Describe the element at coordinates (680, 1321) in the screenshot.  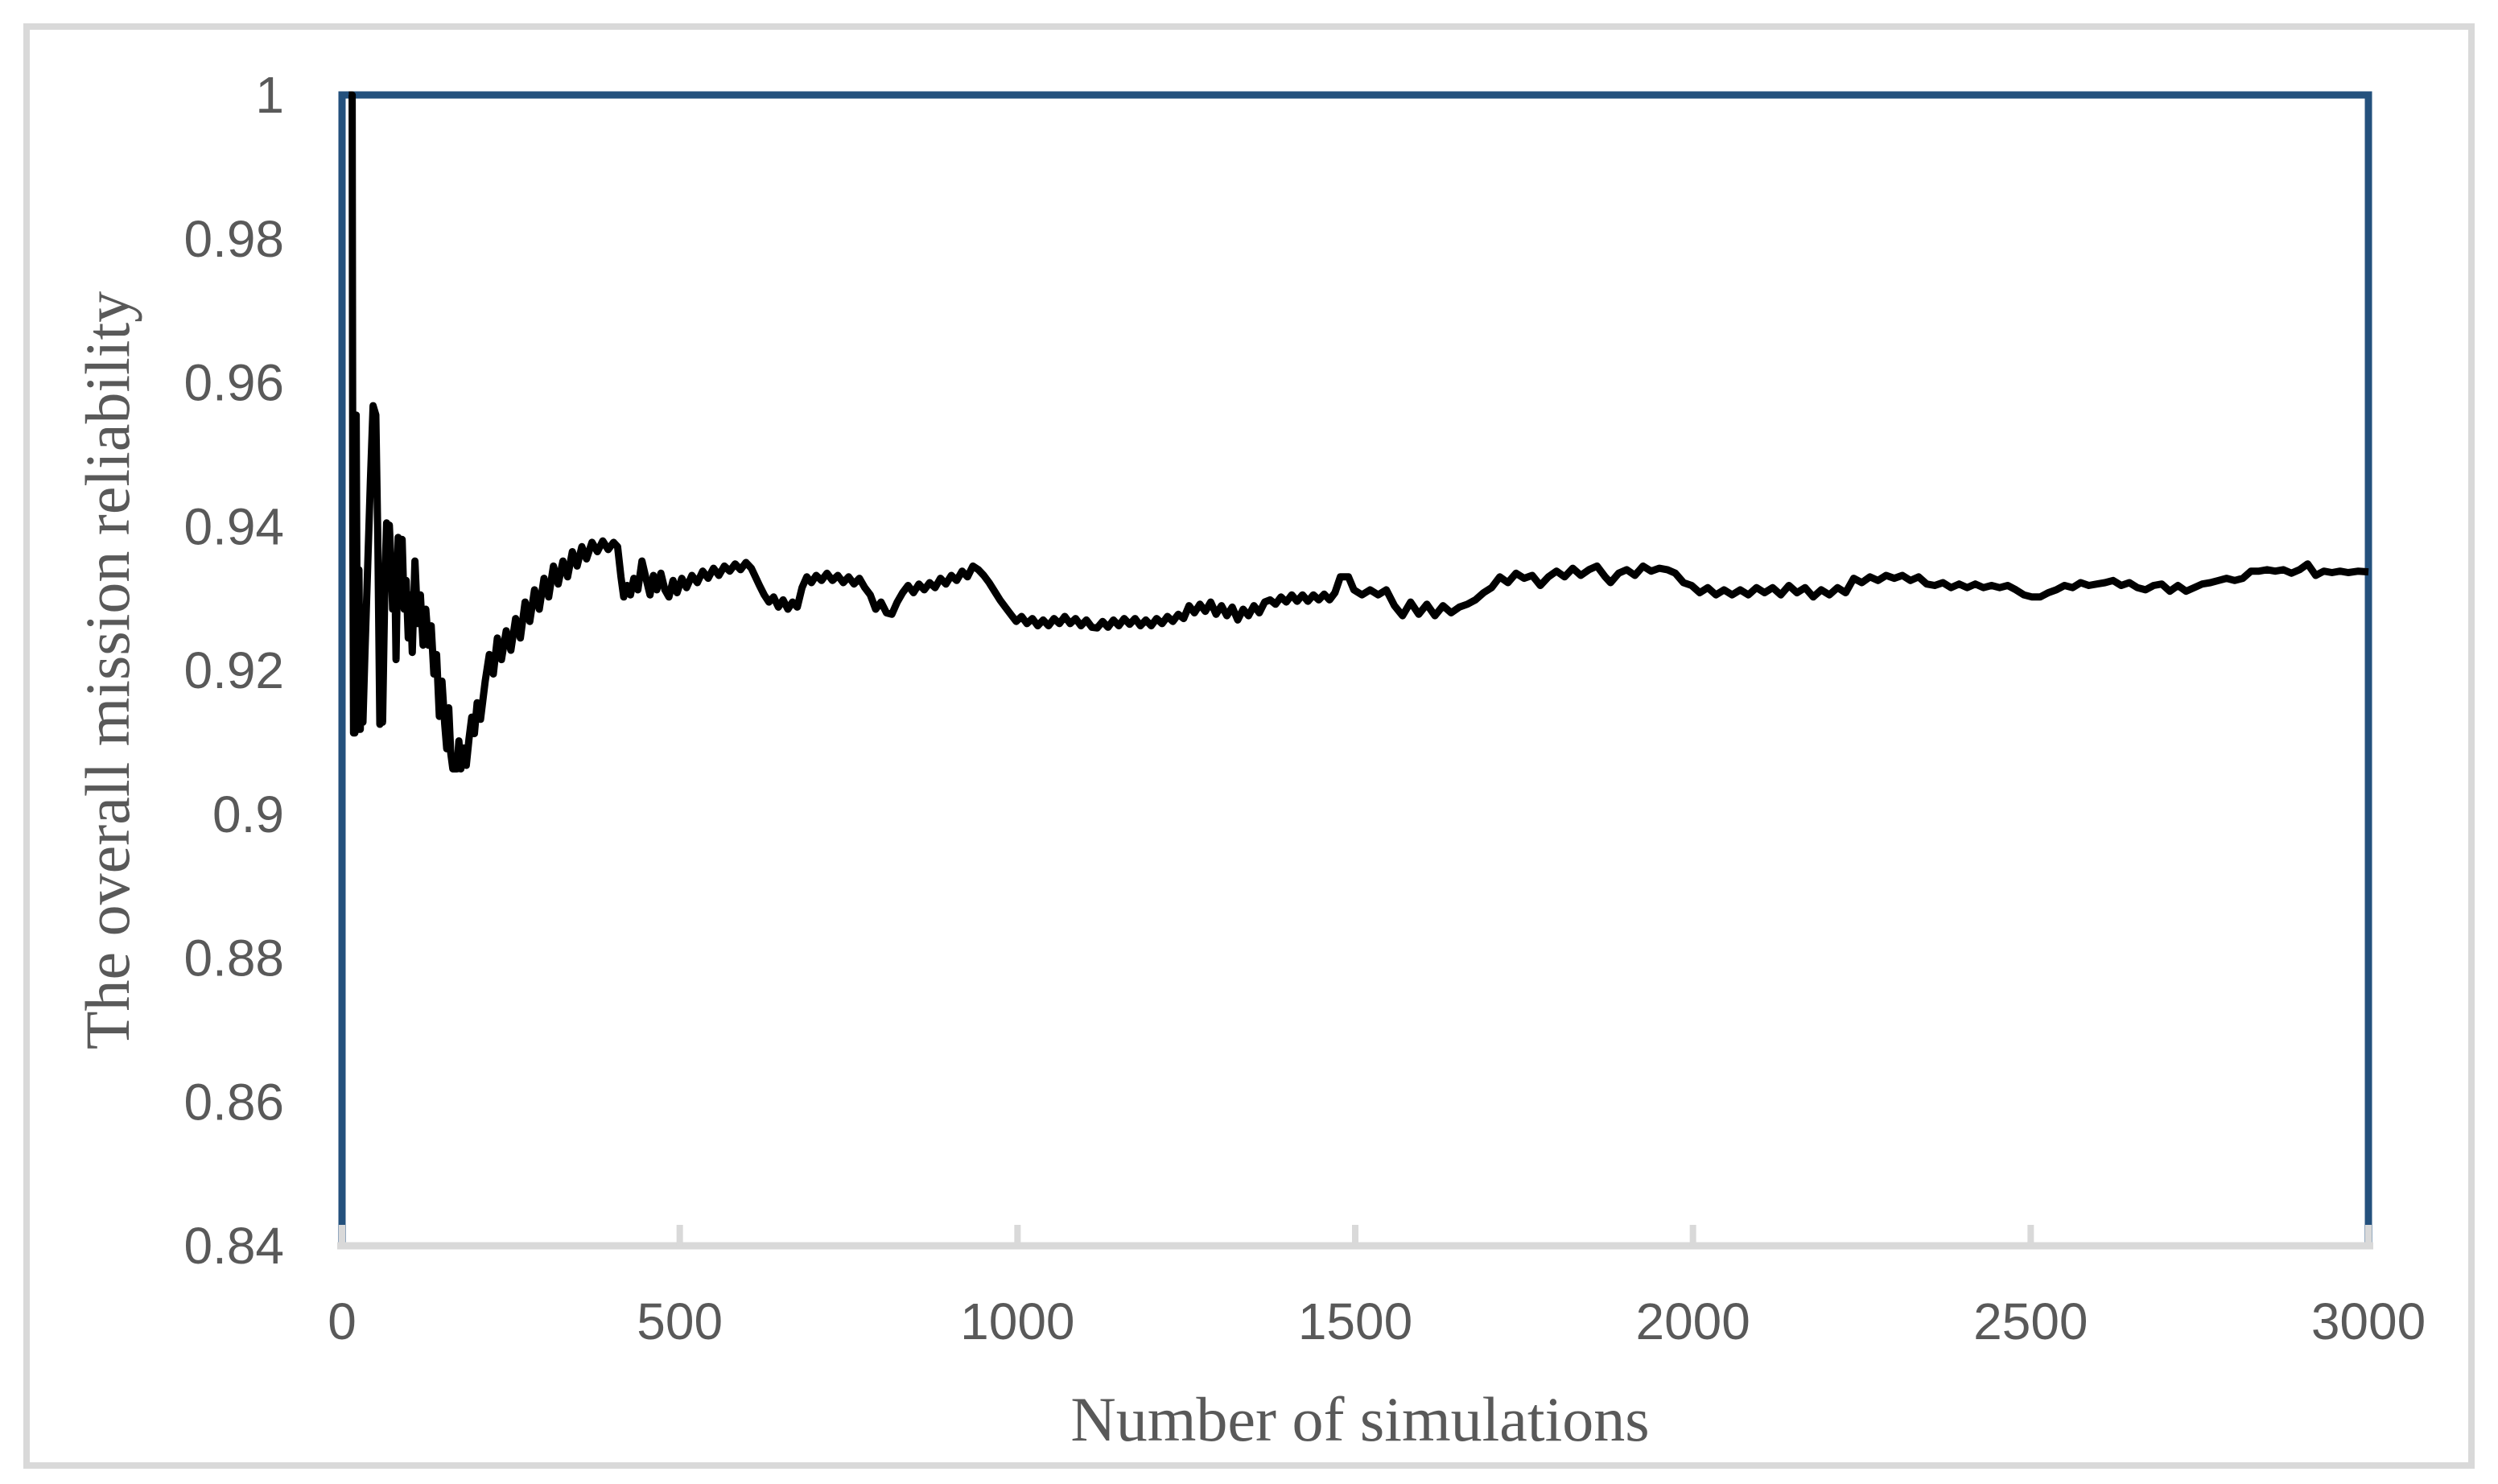
I see `x-tick-label: 500` at that location.